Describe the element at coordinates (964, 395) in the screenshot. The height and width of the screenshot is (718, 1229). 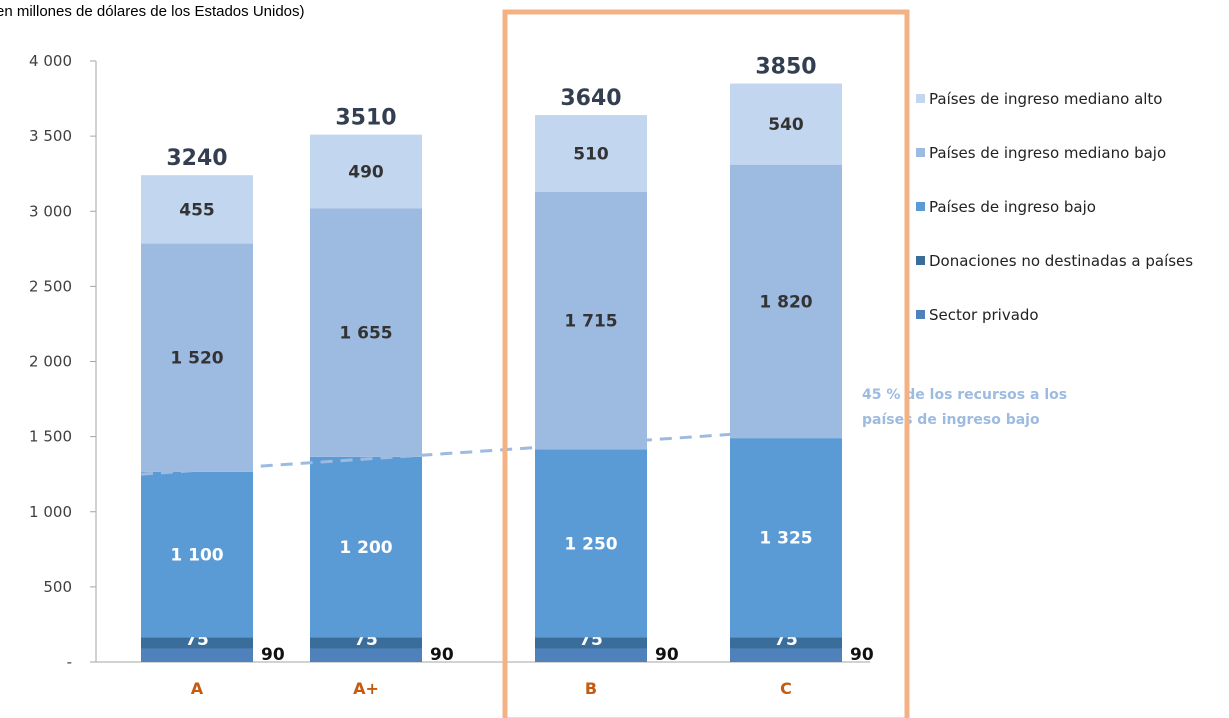
I see `annotation-text: 45 % de los recursos a los` at that location.